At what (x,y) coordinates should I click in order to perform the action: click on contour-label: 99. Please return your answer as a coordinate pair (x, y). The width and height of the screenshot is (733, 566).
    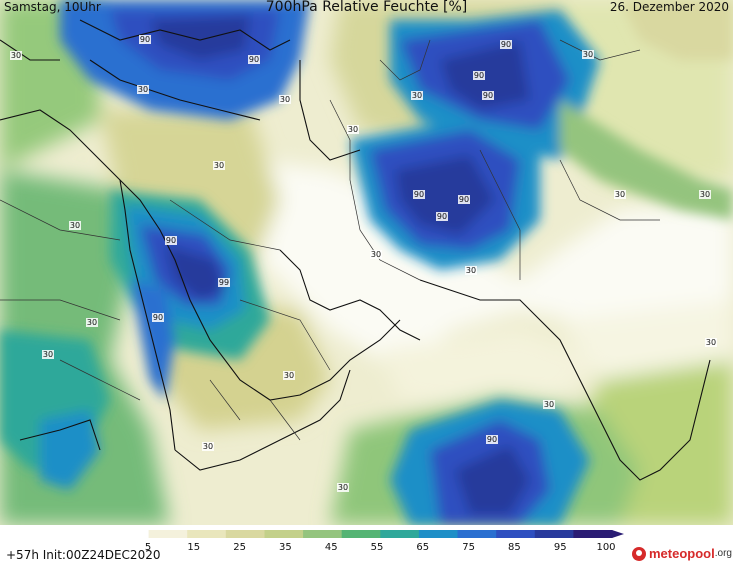
    Looking at the image, I should click on (224, 282).